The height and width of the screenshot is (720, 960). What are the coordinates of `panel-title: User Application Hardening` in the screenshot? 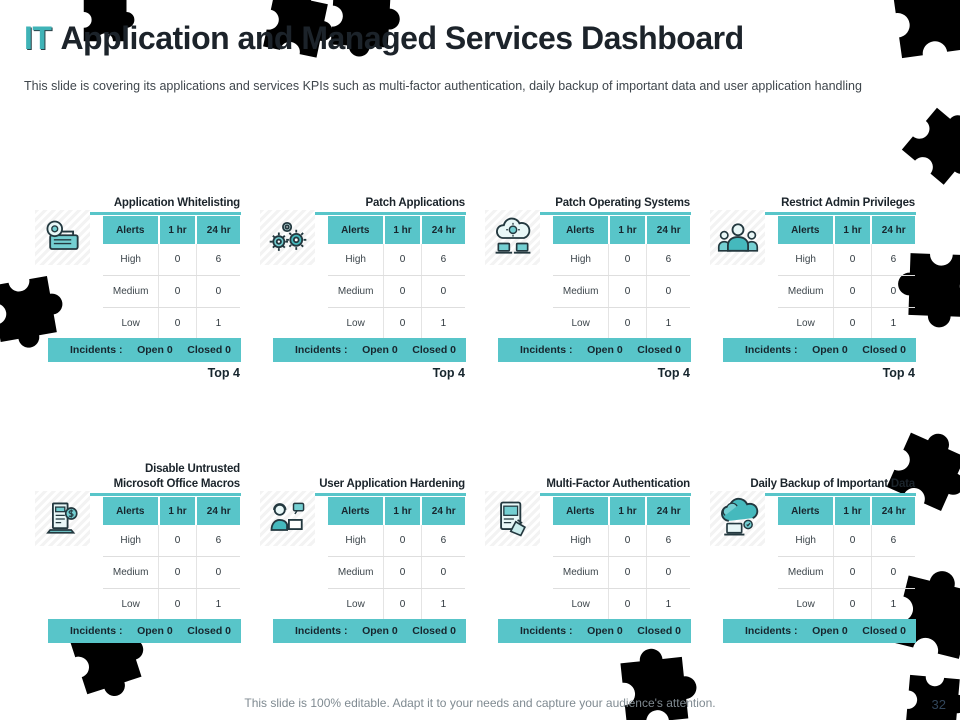 It's located at (355, 484).